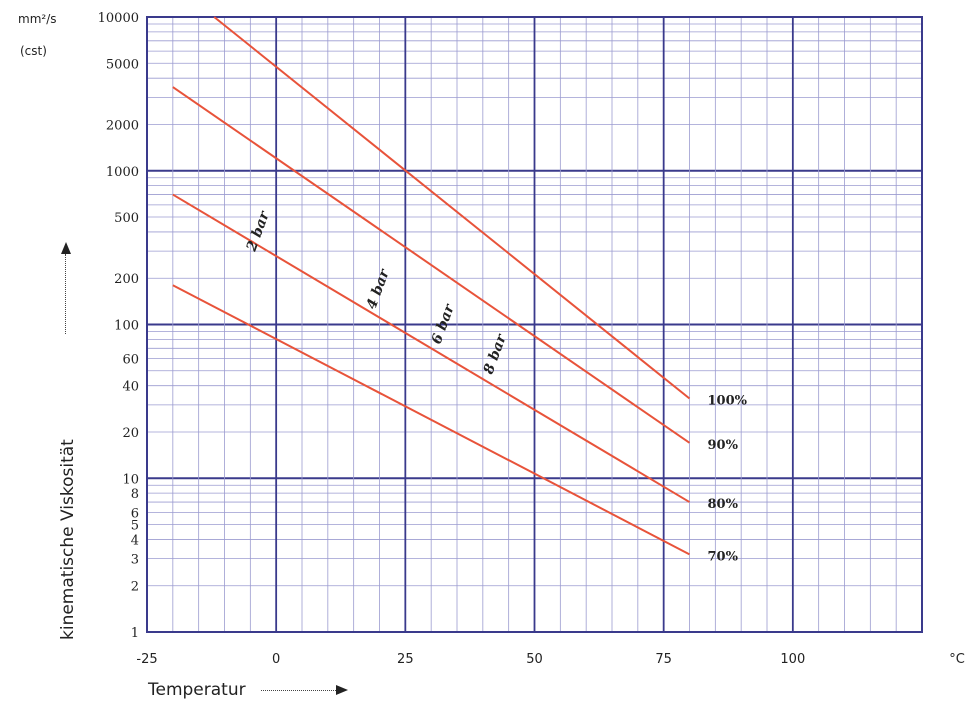 Image resolution: width=979 pixels, height=711 pixels. I want to click on series-label: 90%, so click(723, 445).